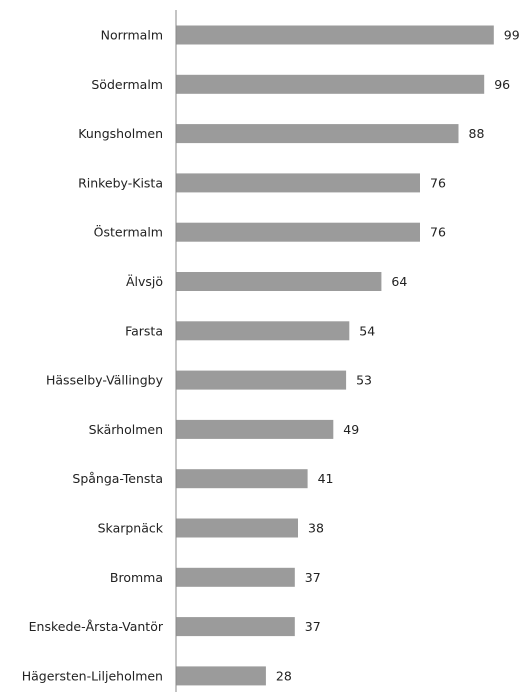 This screenshot has height=695, width=526. I want to click on category-label: Skarpnäck, so click(131, 528).